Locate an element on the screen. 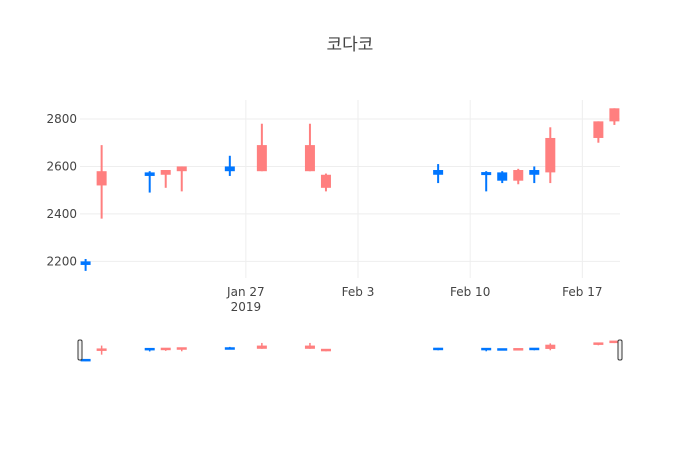 The height and width of the screenshot is (454, 700). range-slider-right-handle is located at coordinates (620, 350).